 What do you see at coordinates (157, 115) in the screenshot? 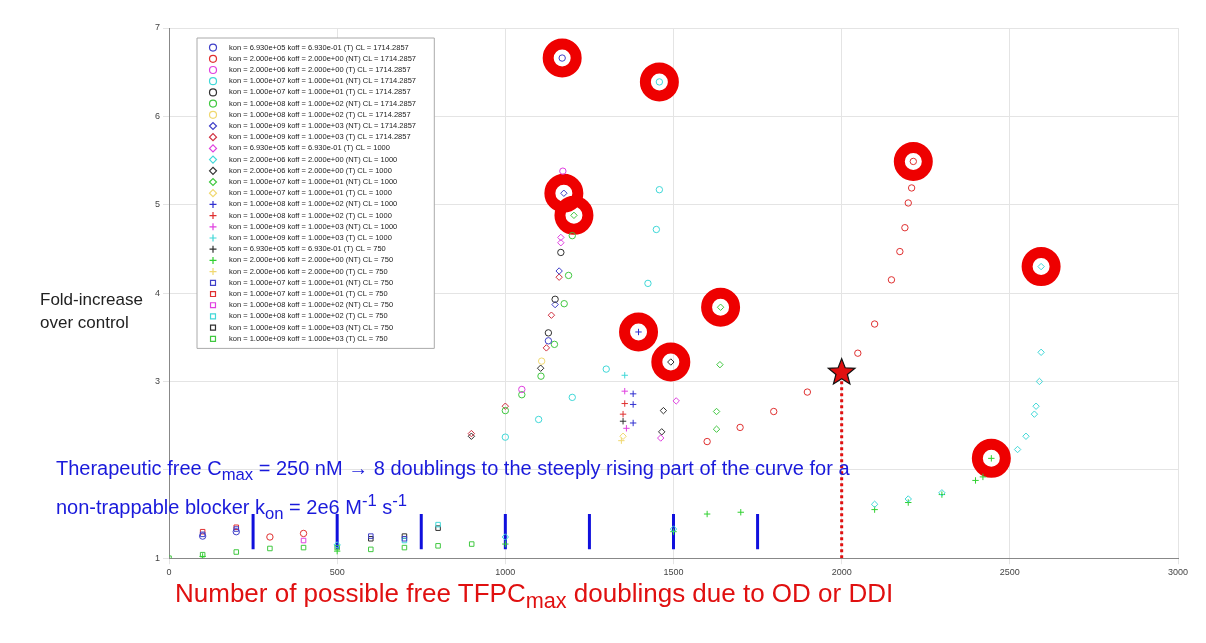
I see `y-tick-label: 6` at bounding box center [157, 115].